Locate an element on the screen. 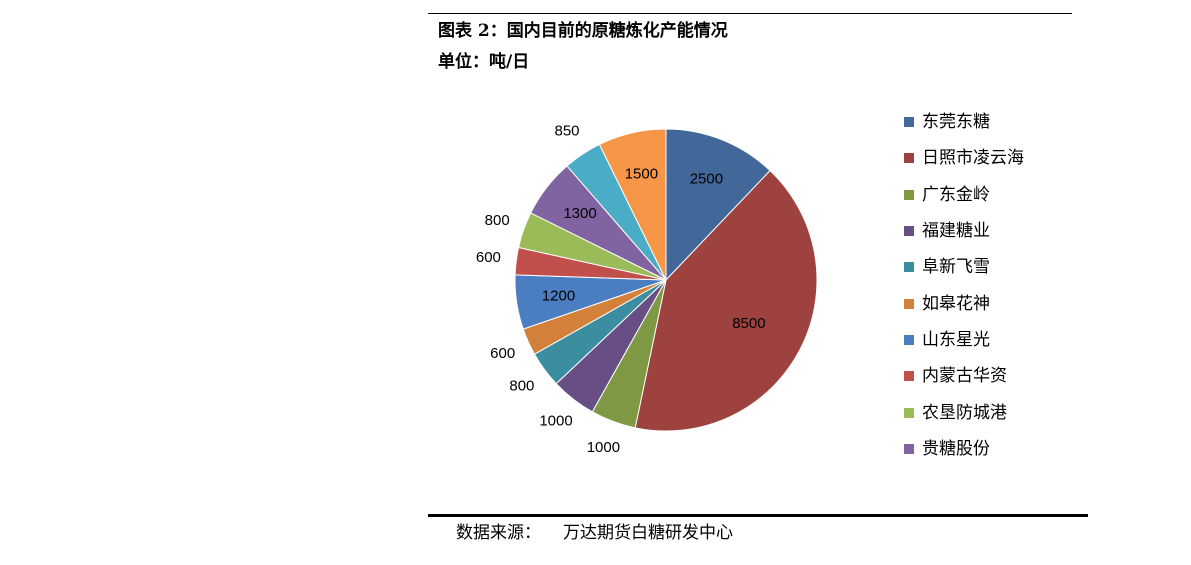 The width and height of the screenshot is (1191, 565). unit-label: 单位：吨/日 is located at coordinates (484, 62).